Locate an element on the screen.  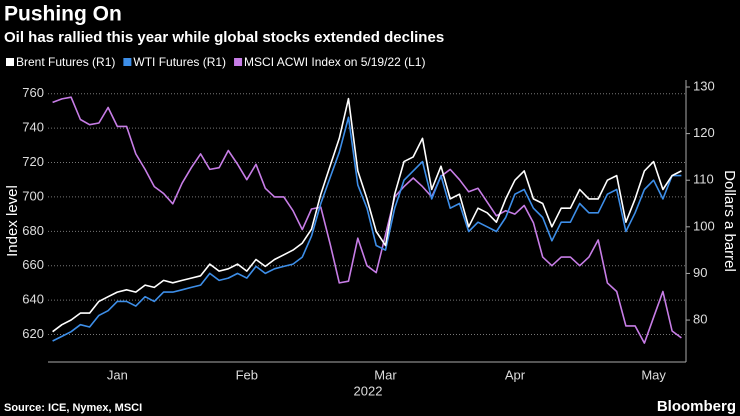
x-tick-label: Feb is located at coordinates (247, 374).